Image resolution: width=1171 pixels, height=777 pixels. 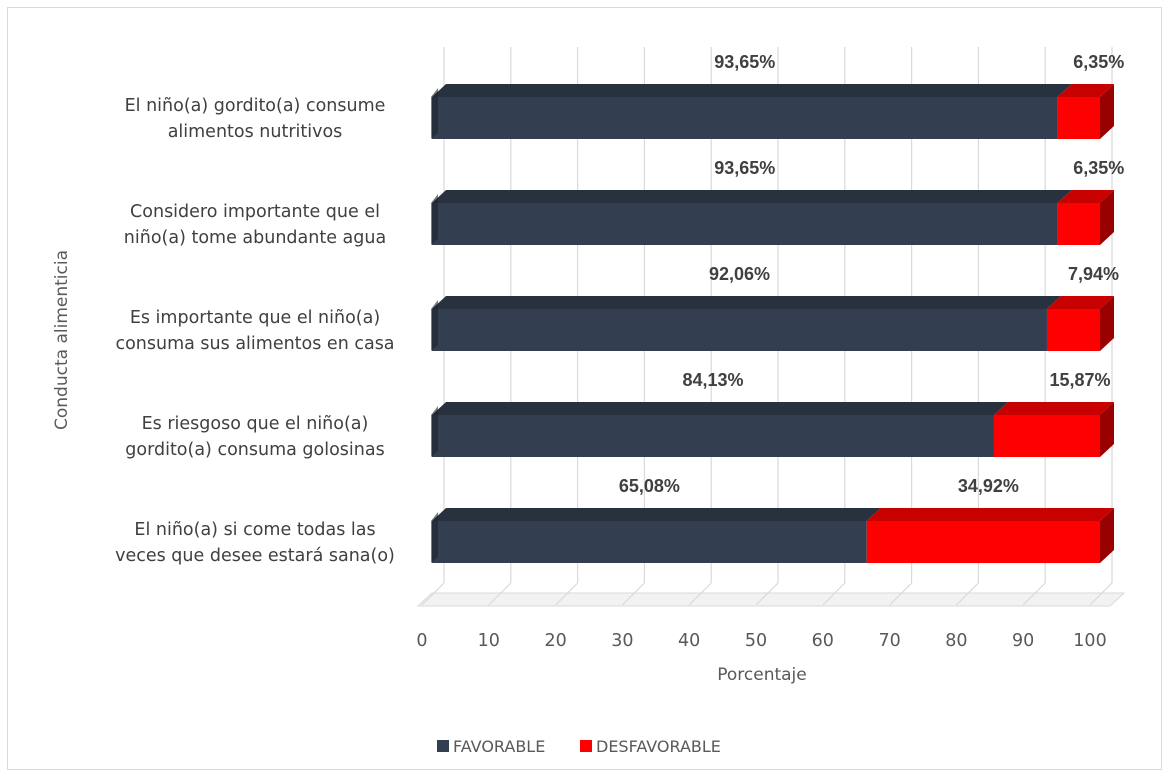 What do you see at coordinates (586, 746) in the screenshot?
I see `legend-swatch-desfavorable` at bounding box center [586, 746].